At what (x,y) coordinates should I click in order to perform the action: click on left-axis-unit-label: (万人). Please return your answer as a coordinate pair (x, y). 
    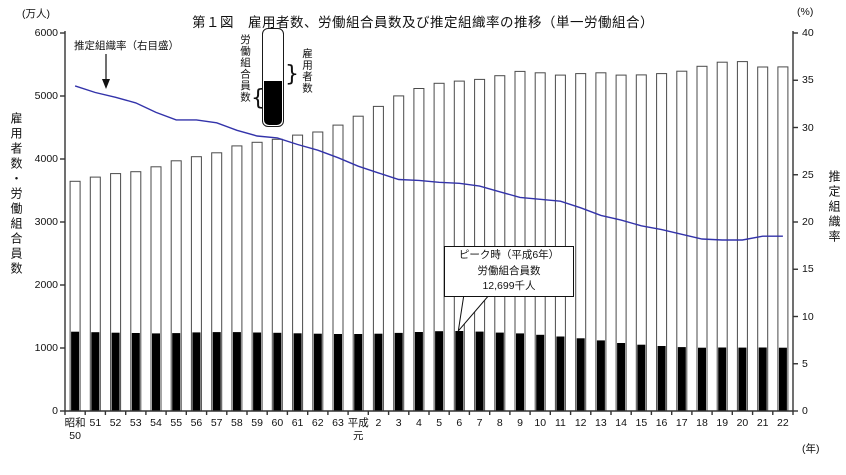
    Looking at the image, I should click on (36, 14).